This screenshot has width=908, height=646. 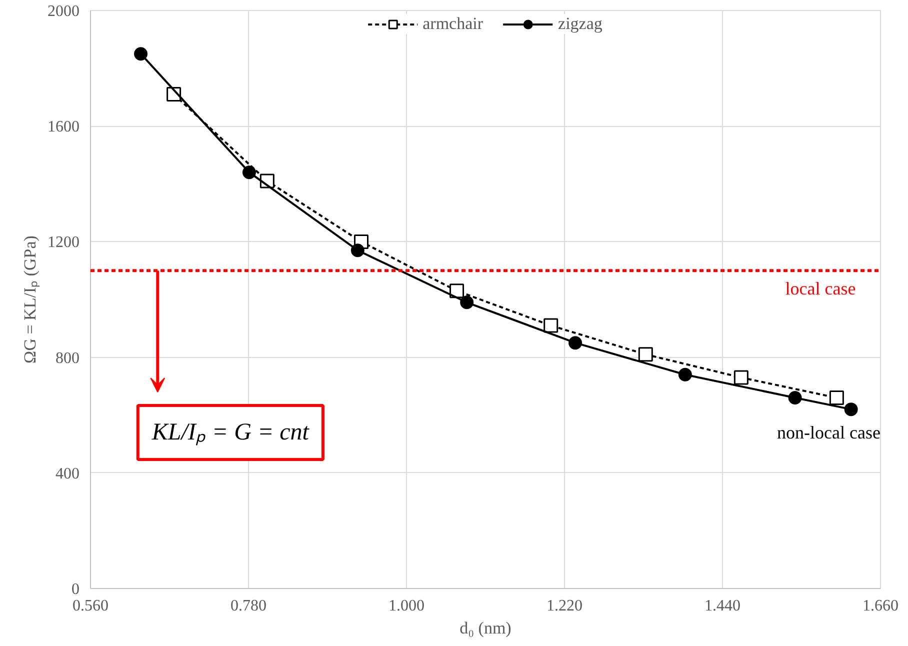 I want to click on x-tick-label: 1.660, so click(x=880, y=606).